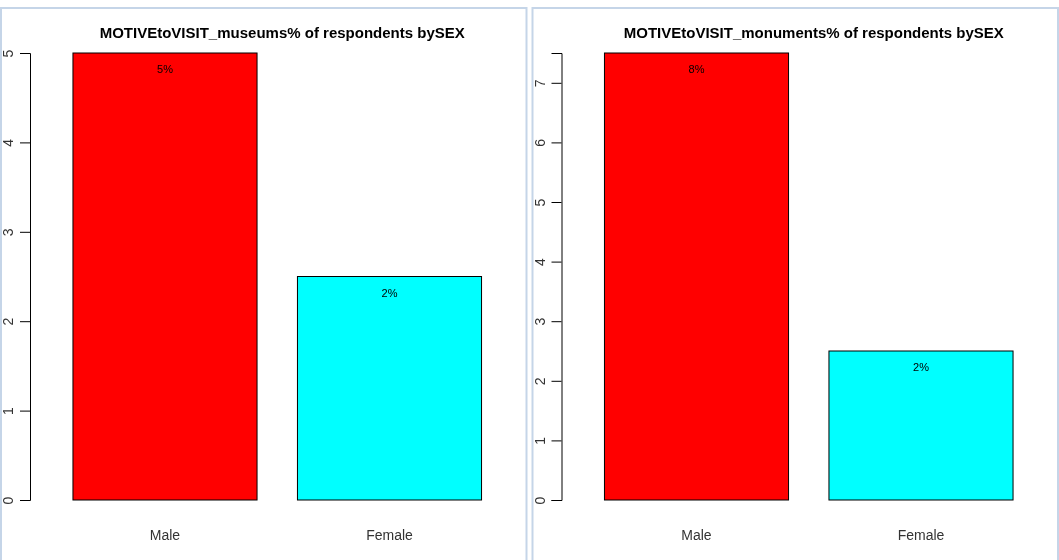  What do you see at coordinates (282, 32) in the screenshot?
I see `chart-title: MOTIVEtoVISIT_museums% of respondents bySEX` at bounding box center [282, 32].